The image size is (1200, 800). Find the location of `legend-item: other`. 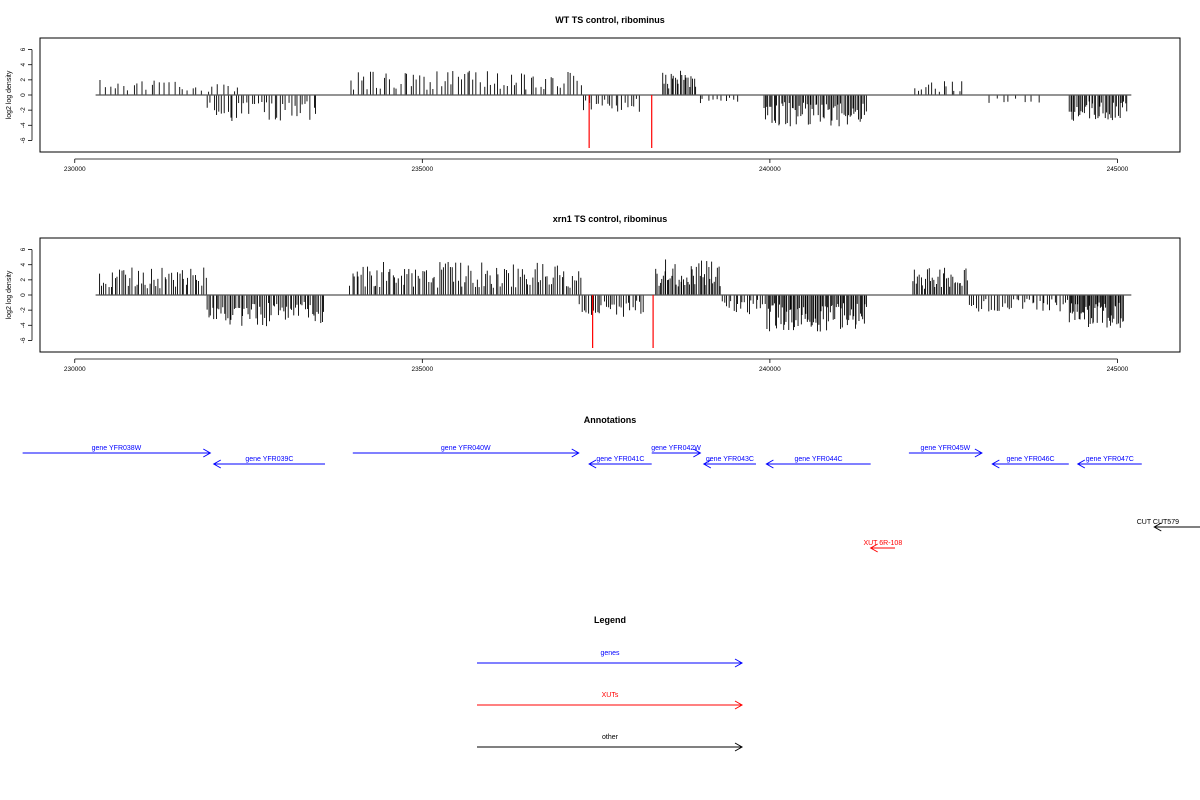

legend-item: other is located at coordinates (610, 743).